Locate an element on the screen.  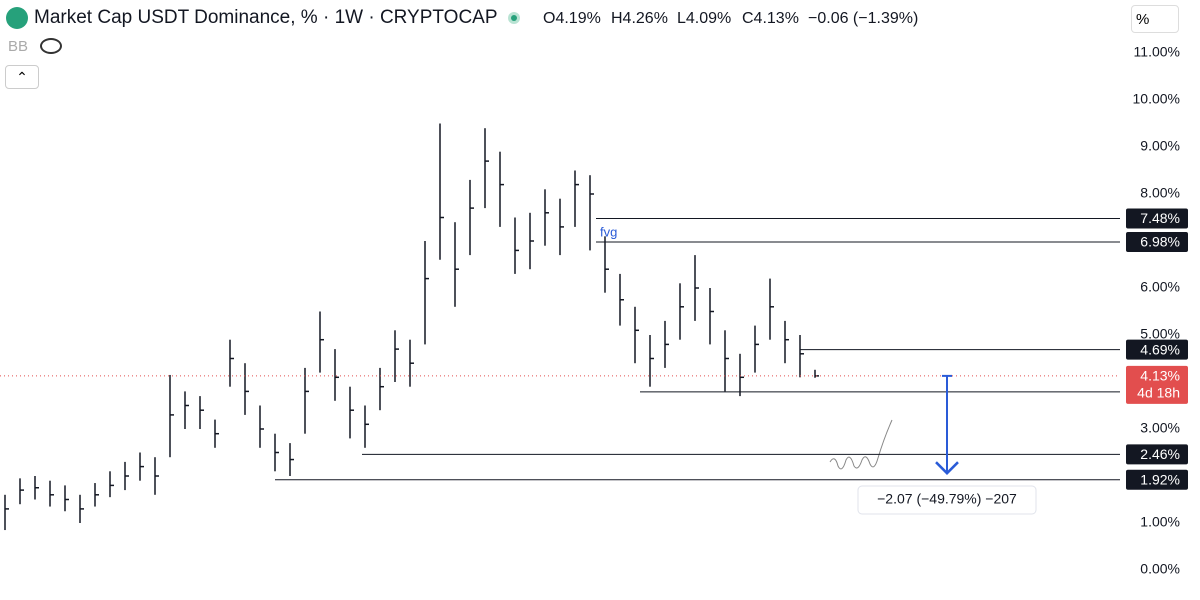
legend-high: H4.26% is located at coordinates (639, 18).